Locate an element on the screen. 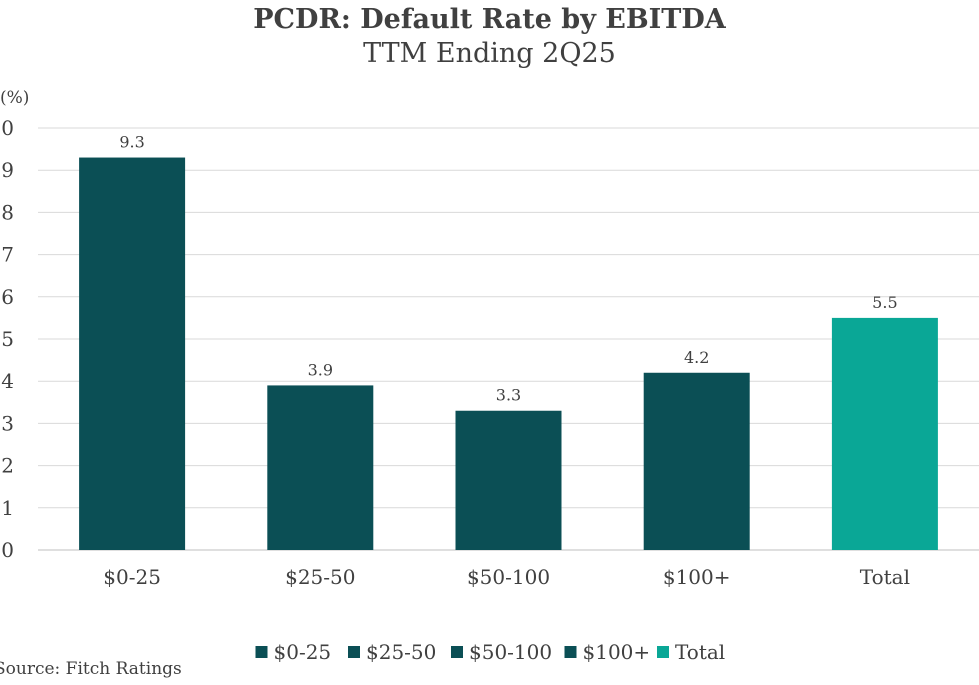  y-tick-label: 1 is located at coordinates (7, 508).